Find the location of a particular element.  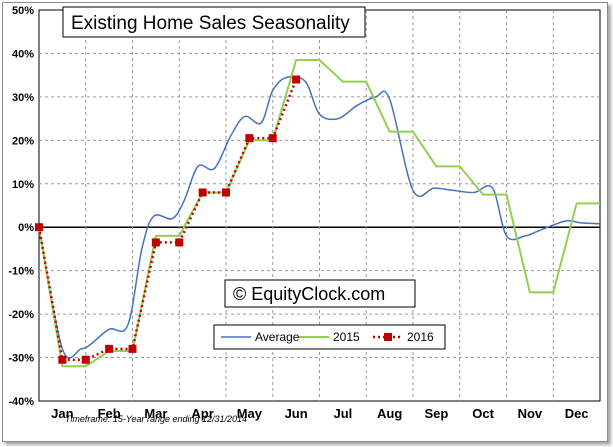

x-tick-label: Mar is located at coordinates (155, 413).